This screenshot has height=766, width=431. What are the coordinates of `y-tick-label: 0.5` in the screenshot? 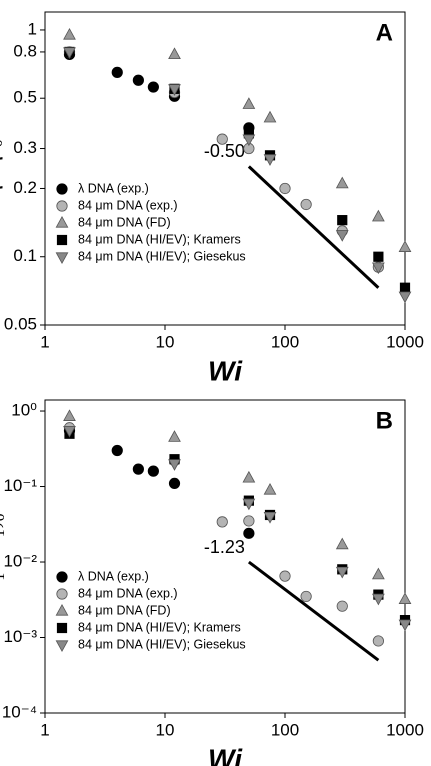 It's located at (25, 97).